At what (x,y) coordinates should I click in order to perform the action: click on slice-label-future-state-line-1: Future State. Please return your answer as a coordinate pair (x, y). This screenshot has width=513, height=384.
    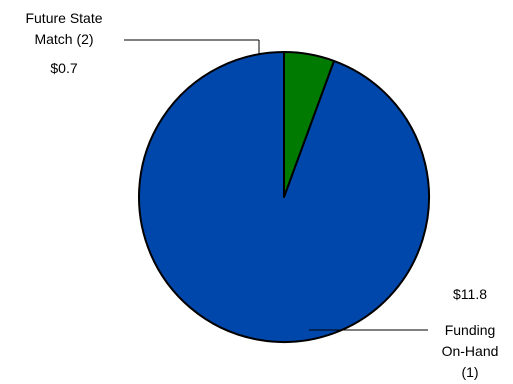
    Looking at the image, I should click on (63, 18).